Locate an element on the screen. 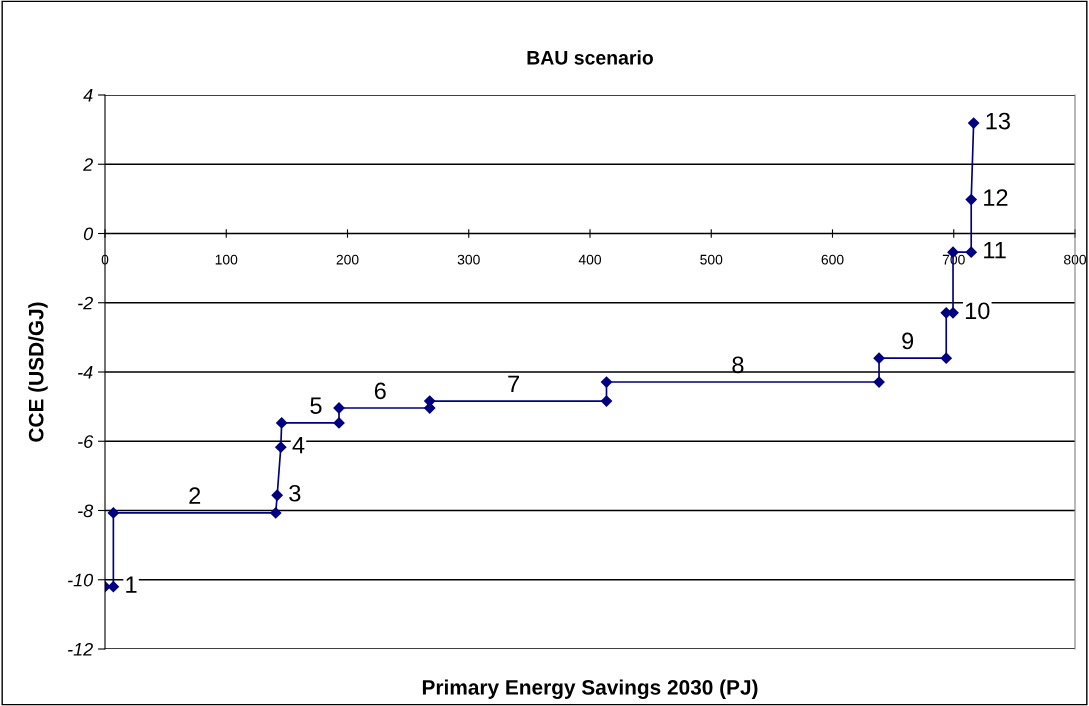  y-tick-label: -6 is located at coordinates (86, 441).